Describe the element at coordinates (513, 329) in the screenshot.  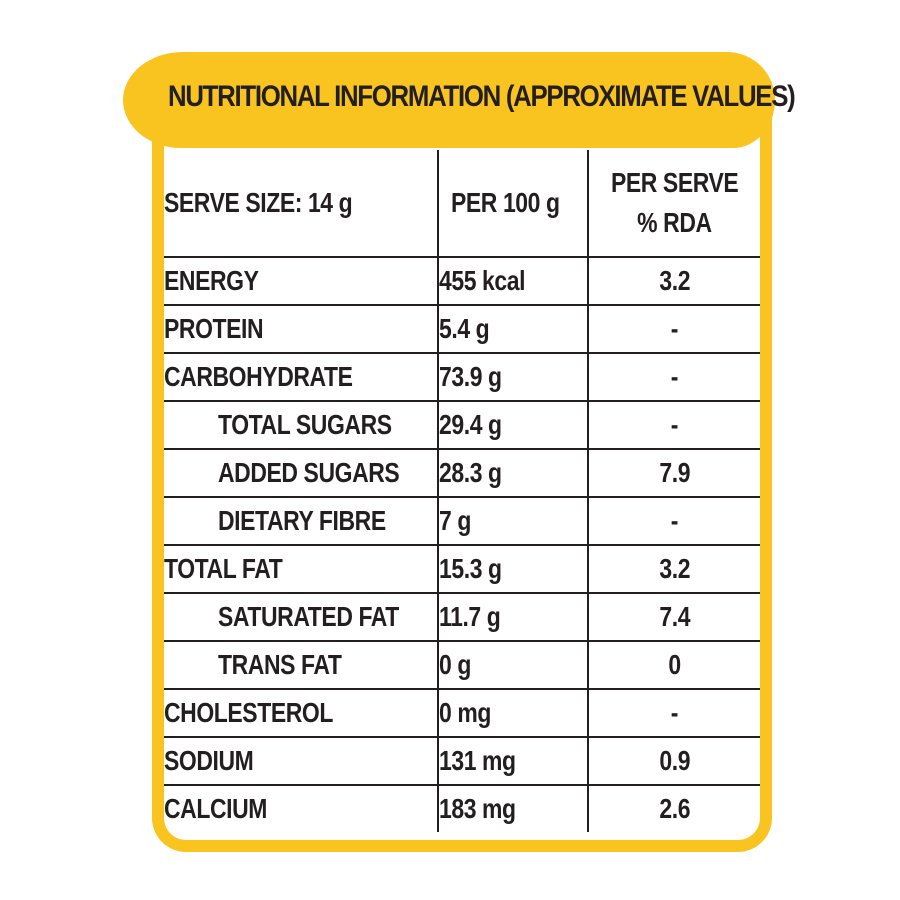
I see `per-100g-value: 5.4 g` at that location.